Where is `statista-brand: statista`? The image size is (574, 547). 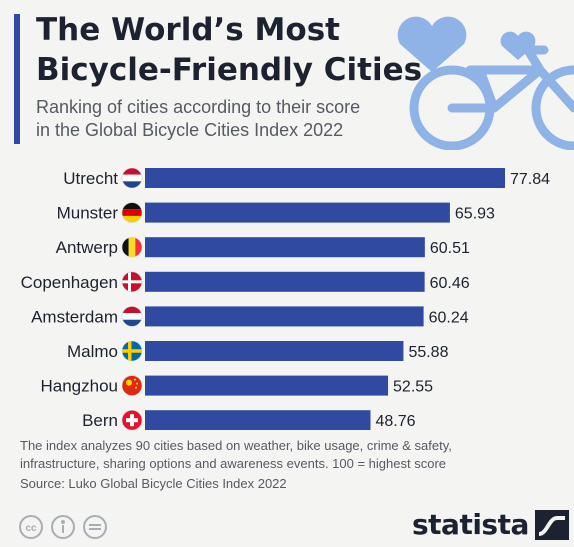
statista-brand: statista is located at coordinates (490, 525).